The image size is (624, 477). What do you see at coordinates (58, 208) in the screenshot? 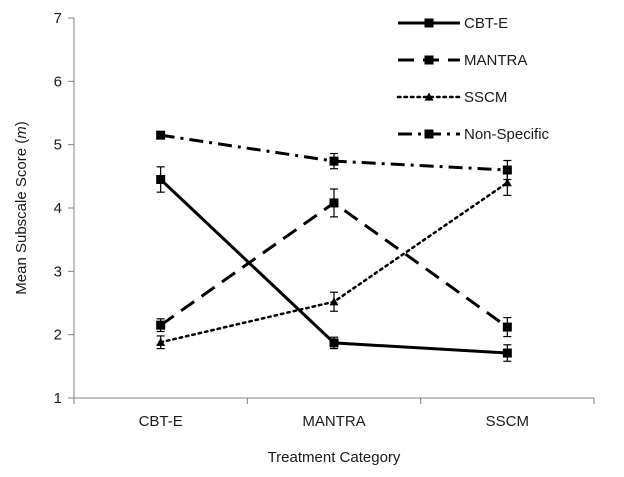
I see `y-tick-label: 4` at bounding box center [58, 208].